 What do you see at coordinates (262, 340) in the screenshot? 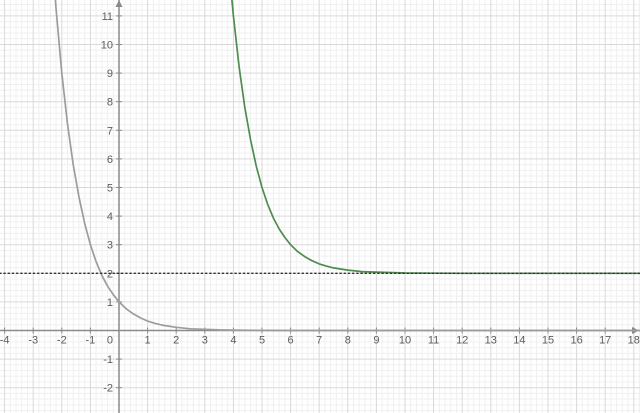
I see `x-tick-label: 5` at bounding box center [262, 340].